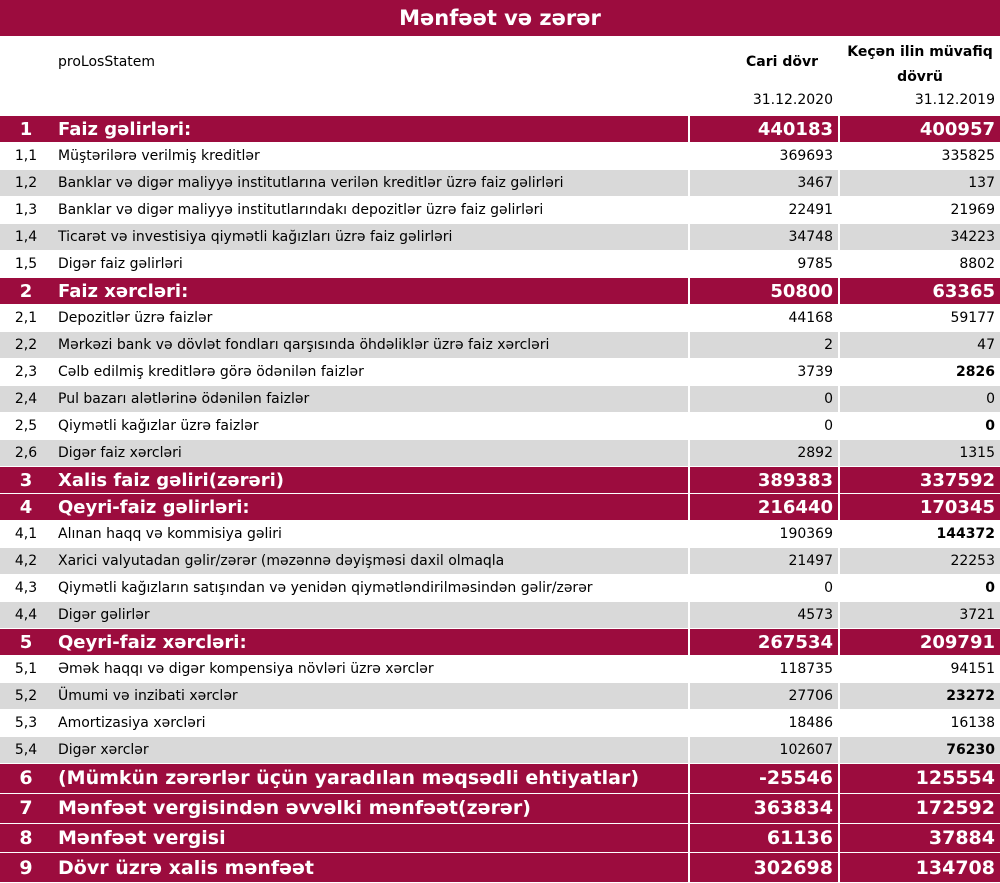 Image resolution: width=1000 pixels, height=883 pixels. What do you see at coordinates (158, 426) in the screenshot?
I see `row-label: Qiymətli kağızlar üzrə faizlər` at bounding box center [158, 426].